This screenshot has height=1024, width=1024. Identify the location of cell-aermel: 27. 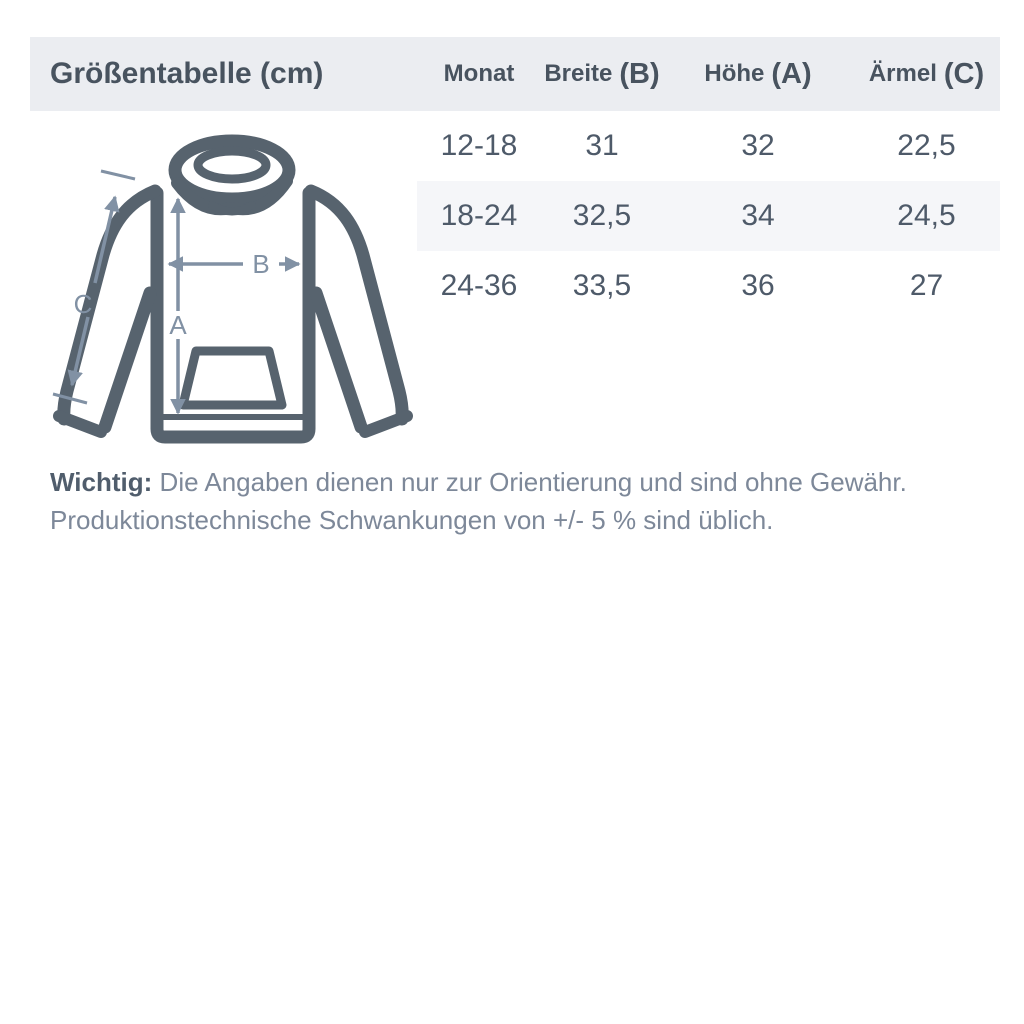
(926, 285).